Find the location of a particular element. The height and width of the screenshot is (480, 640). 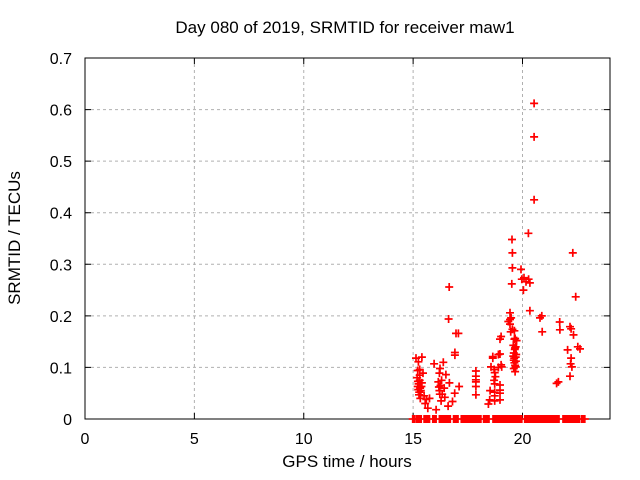

x-axis-label: GPS time / hours is located at coordinates (346, 461).